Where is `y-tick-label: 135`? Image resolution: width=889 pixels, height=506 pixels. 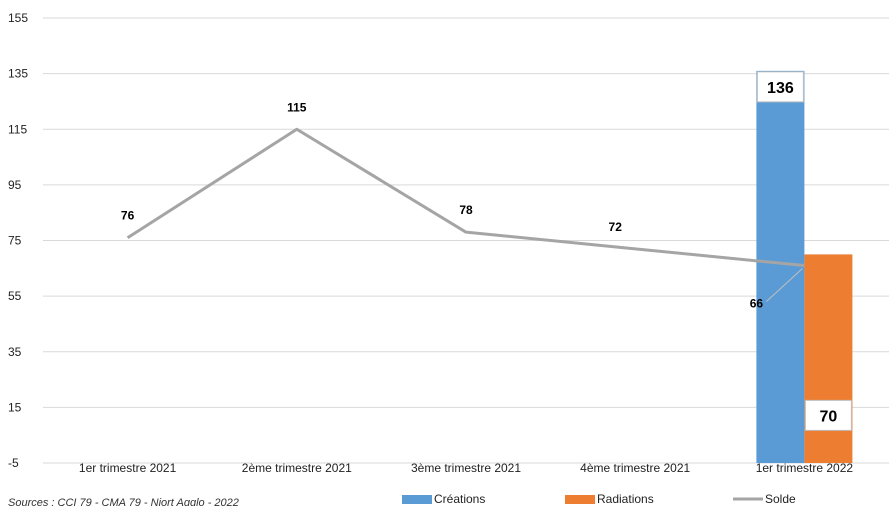
y-tick-label: 135 is located at coordinates (18, 74).